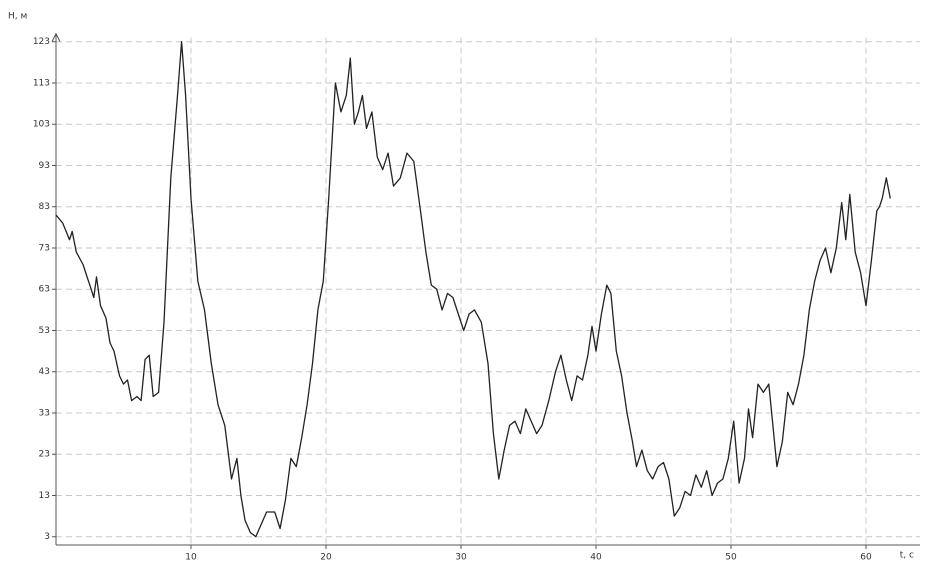 The height and width of the screenshot is (563, 926). I want to click on x-tick-label: 20, so click(326, 558).